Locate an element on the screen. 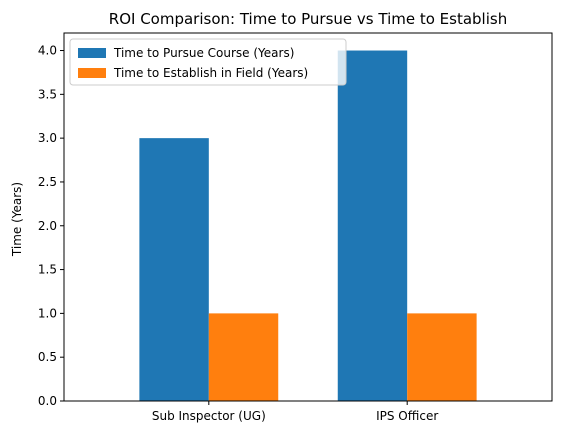 This screenshot has width=567, height=435. legend-label: Time to Pursue Course (Years) is located at coordinates (203, 53).